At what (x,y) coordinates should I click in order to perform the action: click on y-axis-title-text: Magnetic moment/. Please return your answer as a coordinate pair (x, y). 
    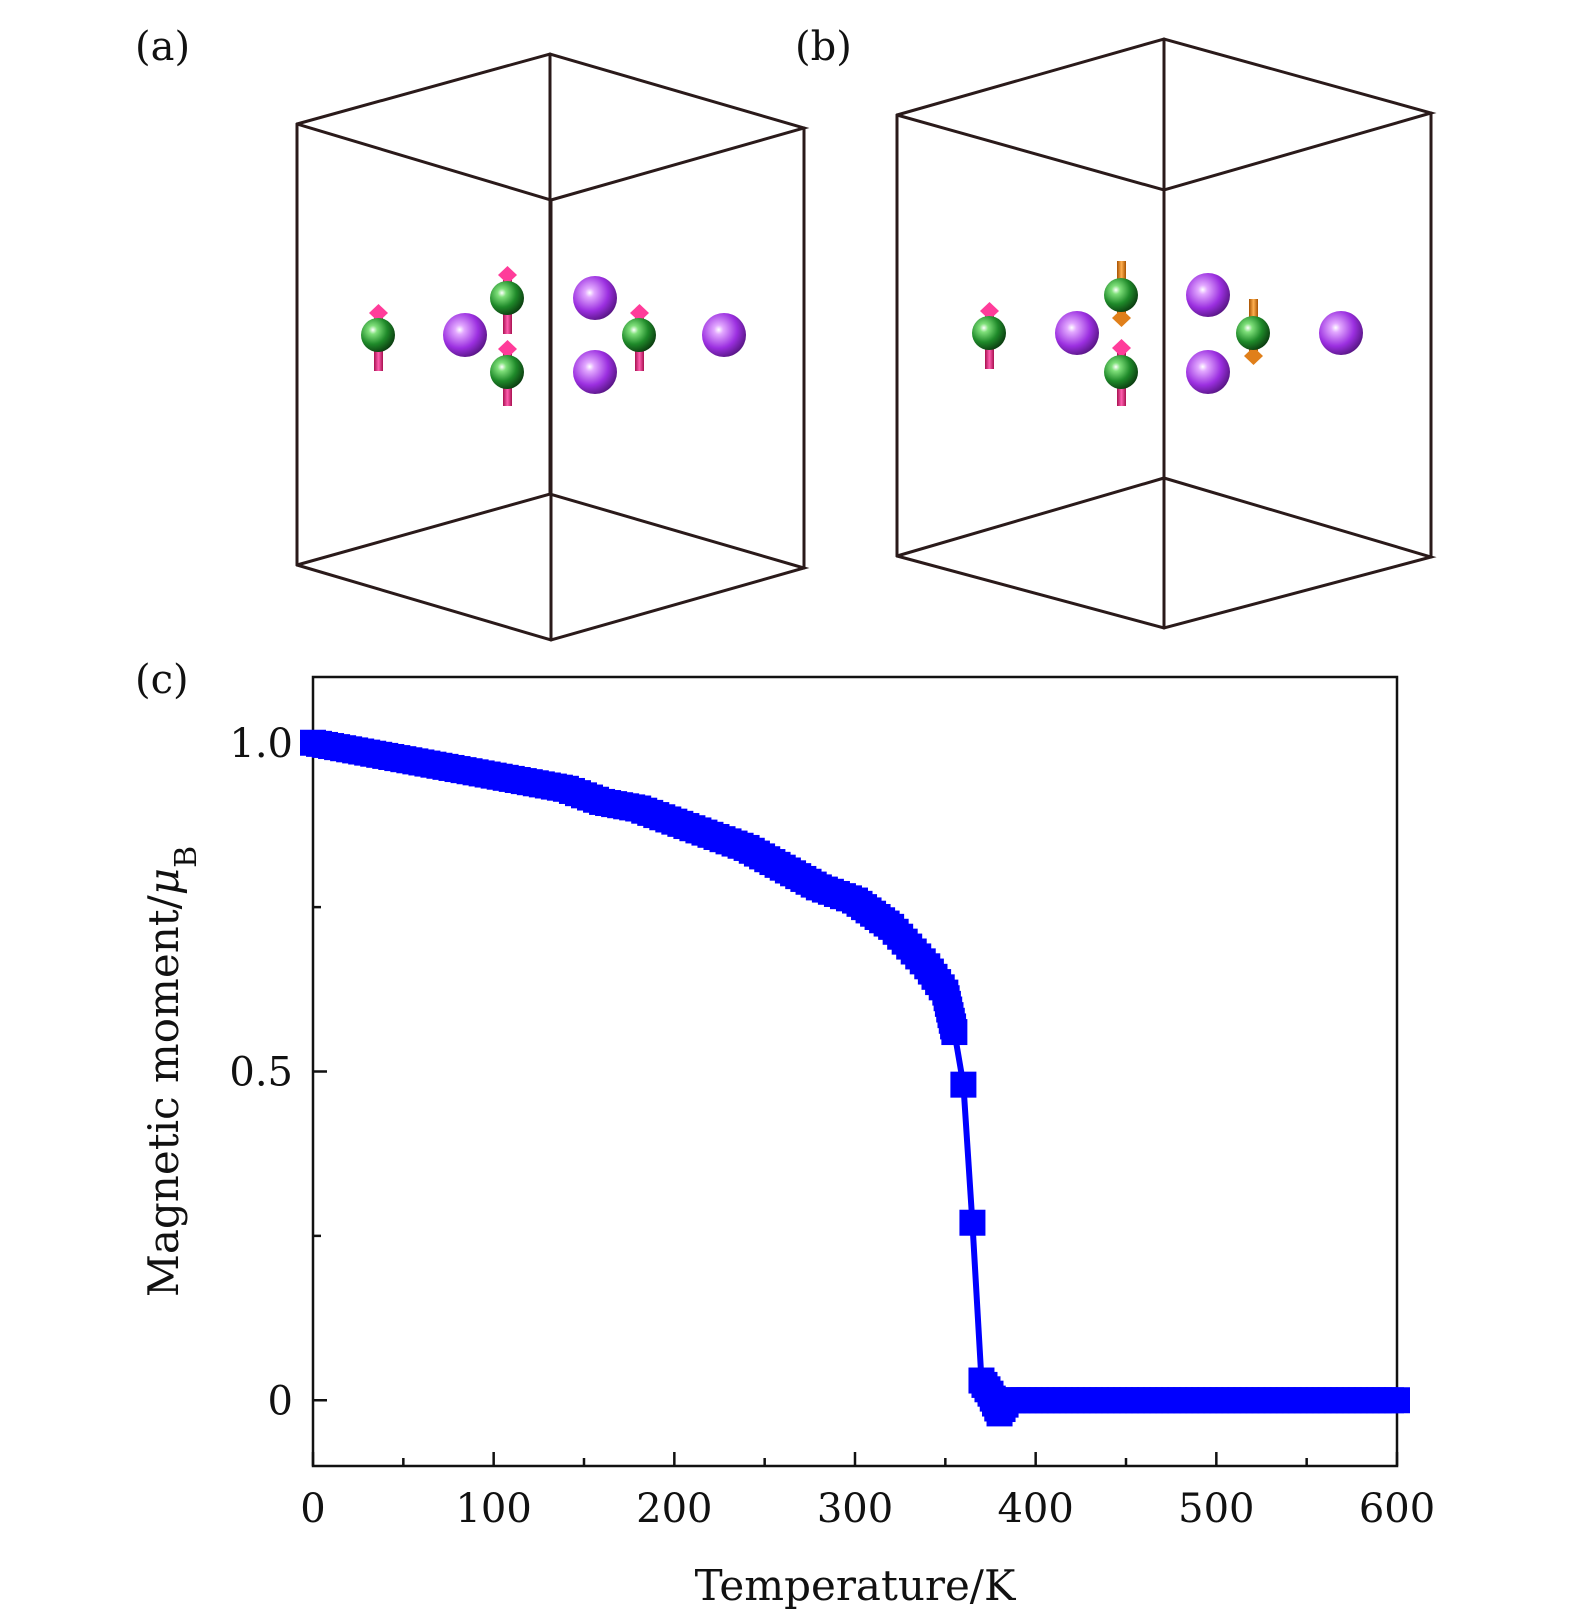
    Looking at the image, I should click on (163, 1095).